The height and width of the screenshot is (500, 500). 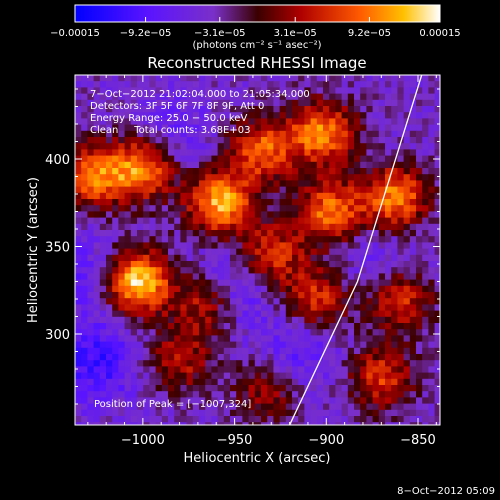 What do you see at coordinates (439, 33) in the screenshot?
I see `colorbar-tick-label: 0.00015` at bounding box center [439, 33].